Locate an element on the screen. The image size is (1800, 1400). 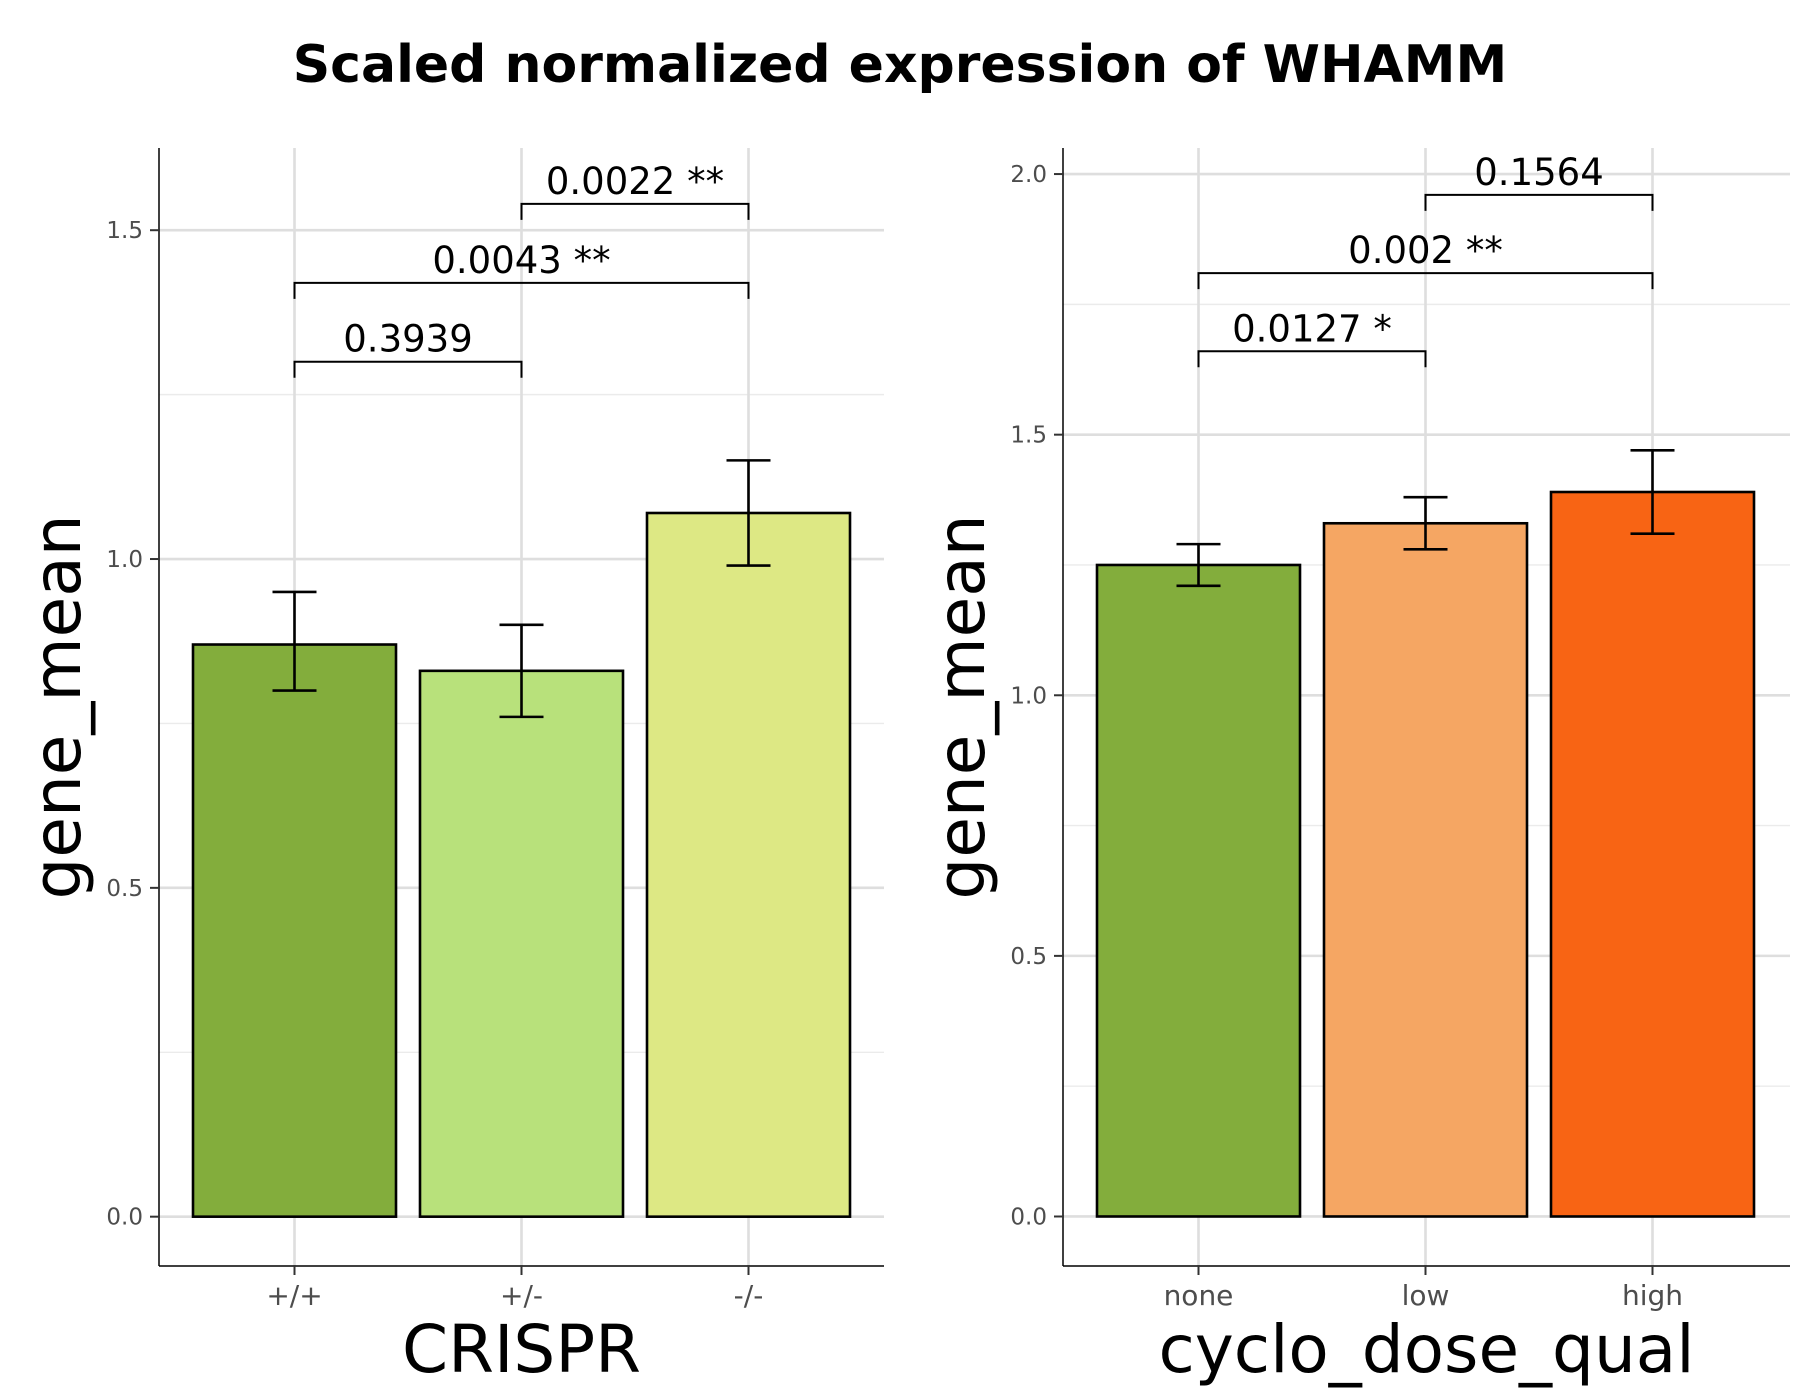
x-tick-label: +/+ is located at coordinates (294, 1295).